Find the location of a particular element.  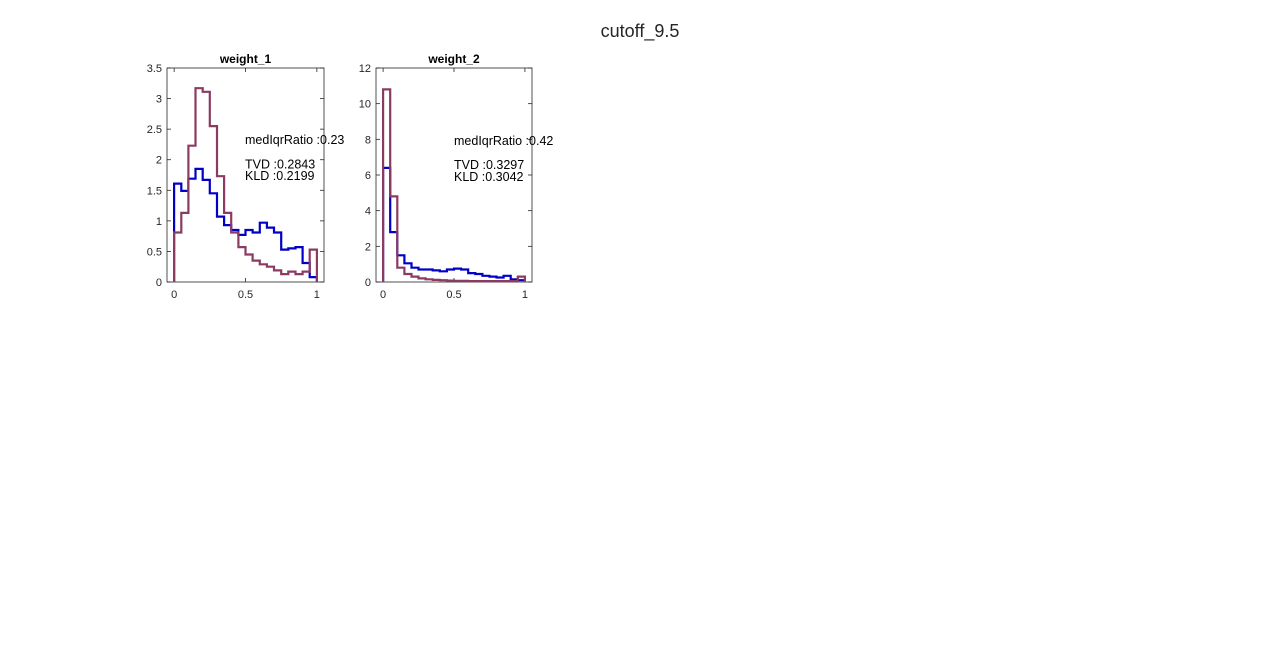

annotation-2: TVD :0.2843 is located at coordinates (280, 165).